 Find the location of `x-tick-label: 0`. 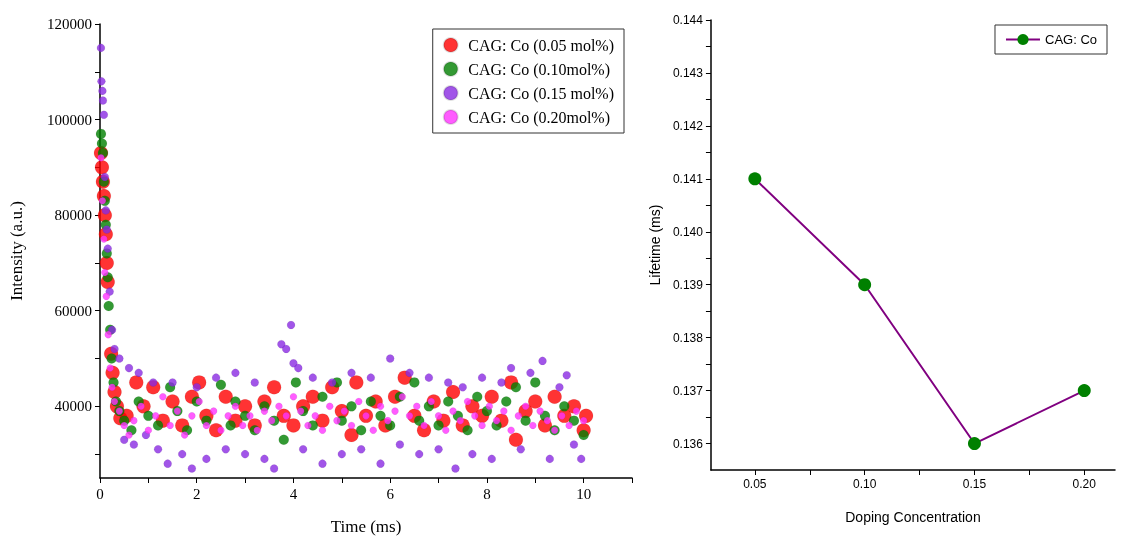

x-tick-label: 0 is located at coordinates (100, 493).